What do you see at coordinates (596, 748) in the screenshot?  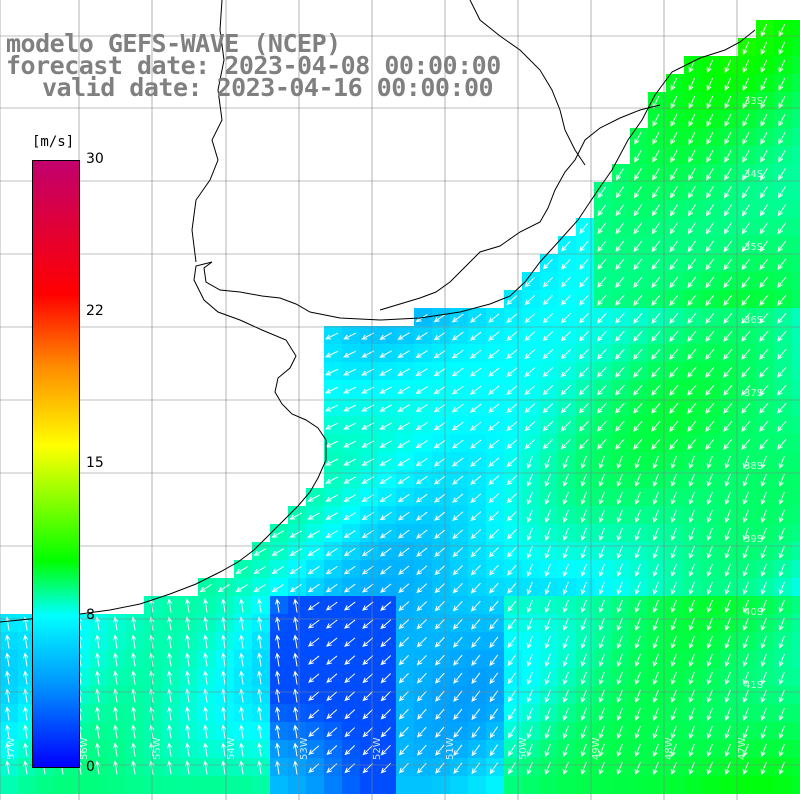 I see `longitude-label: 49W` at bounding box center [596, 748].